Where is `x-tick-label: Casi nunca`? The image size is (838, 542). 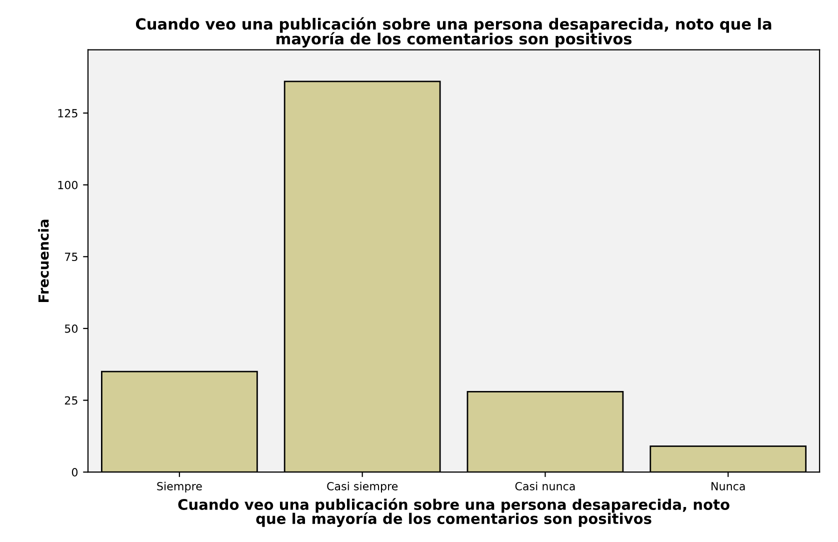 x-tick-label: Casi nunca is located at coordinates (545, 486).